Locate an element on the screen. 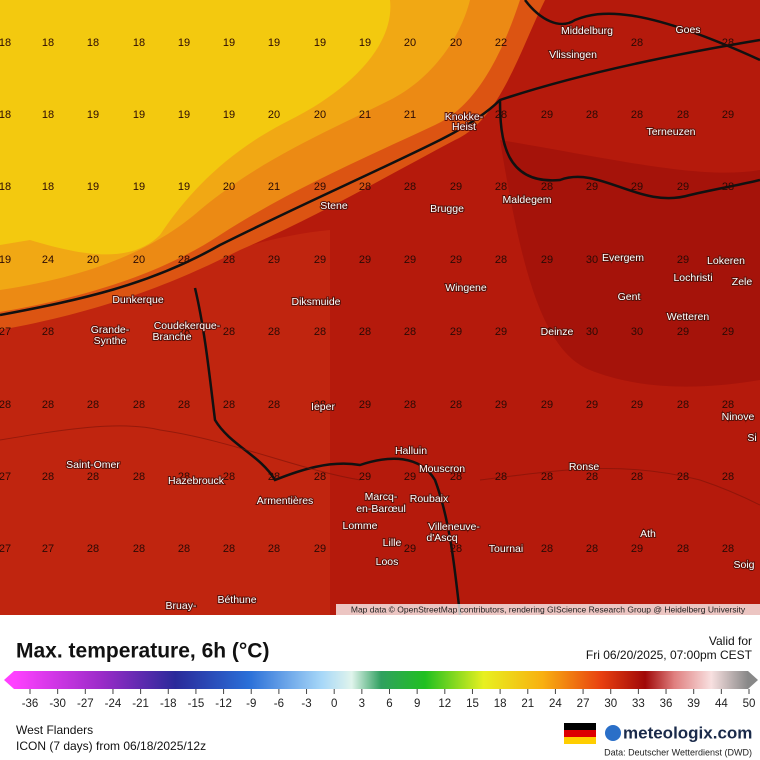  place-label: Brugge is located at coordinates (447, 209).